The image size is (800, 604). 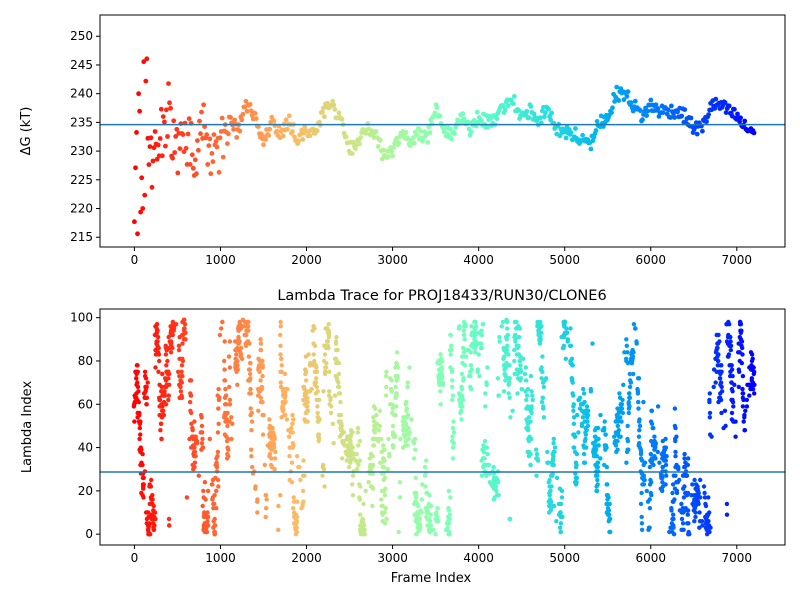 I want to click on y-tick-label: 225, so click(x=81, y=180).